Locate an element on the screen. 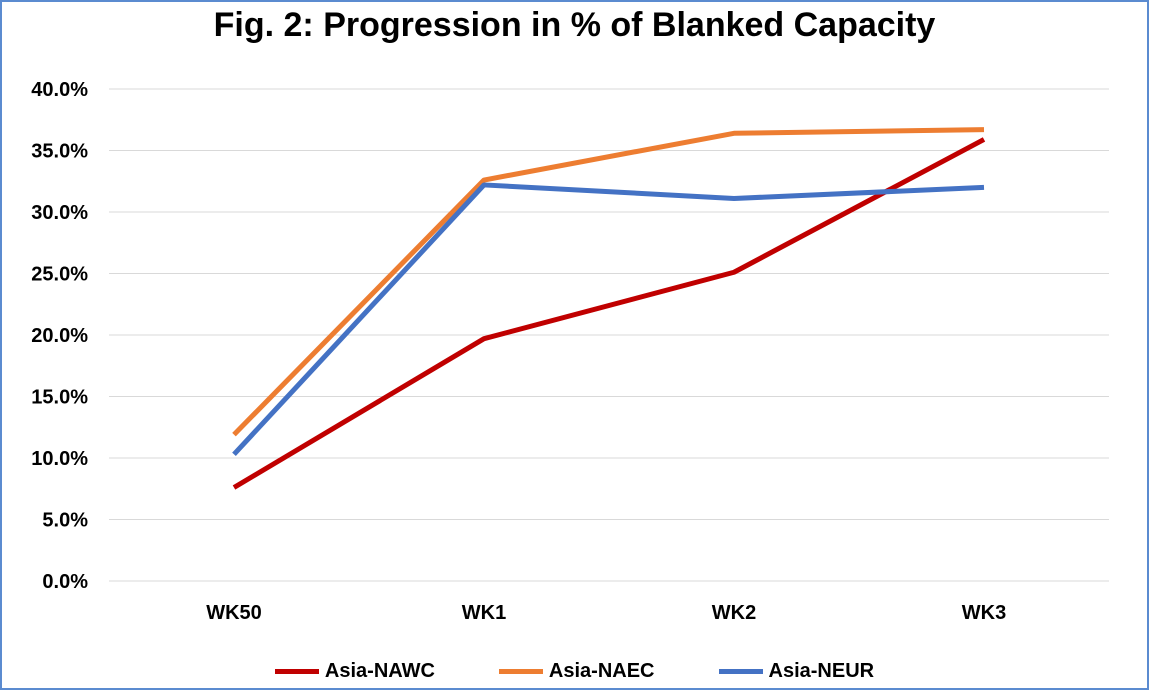  legend-item-neur: Asia-NEUR is located at coordinates (796, 671).